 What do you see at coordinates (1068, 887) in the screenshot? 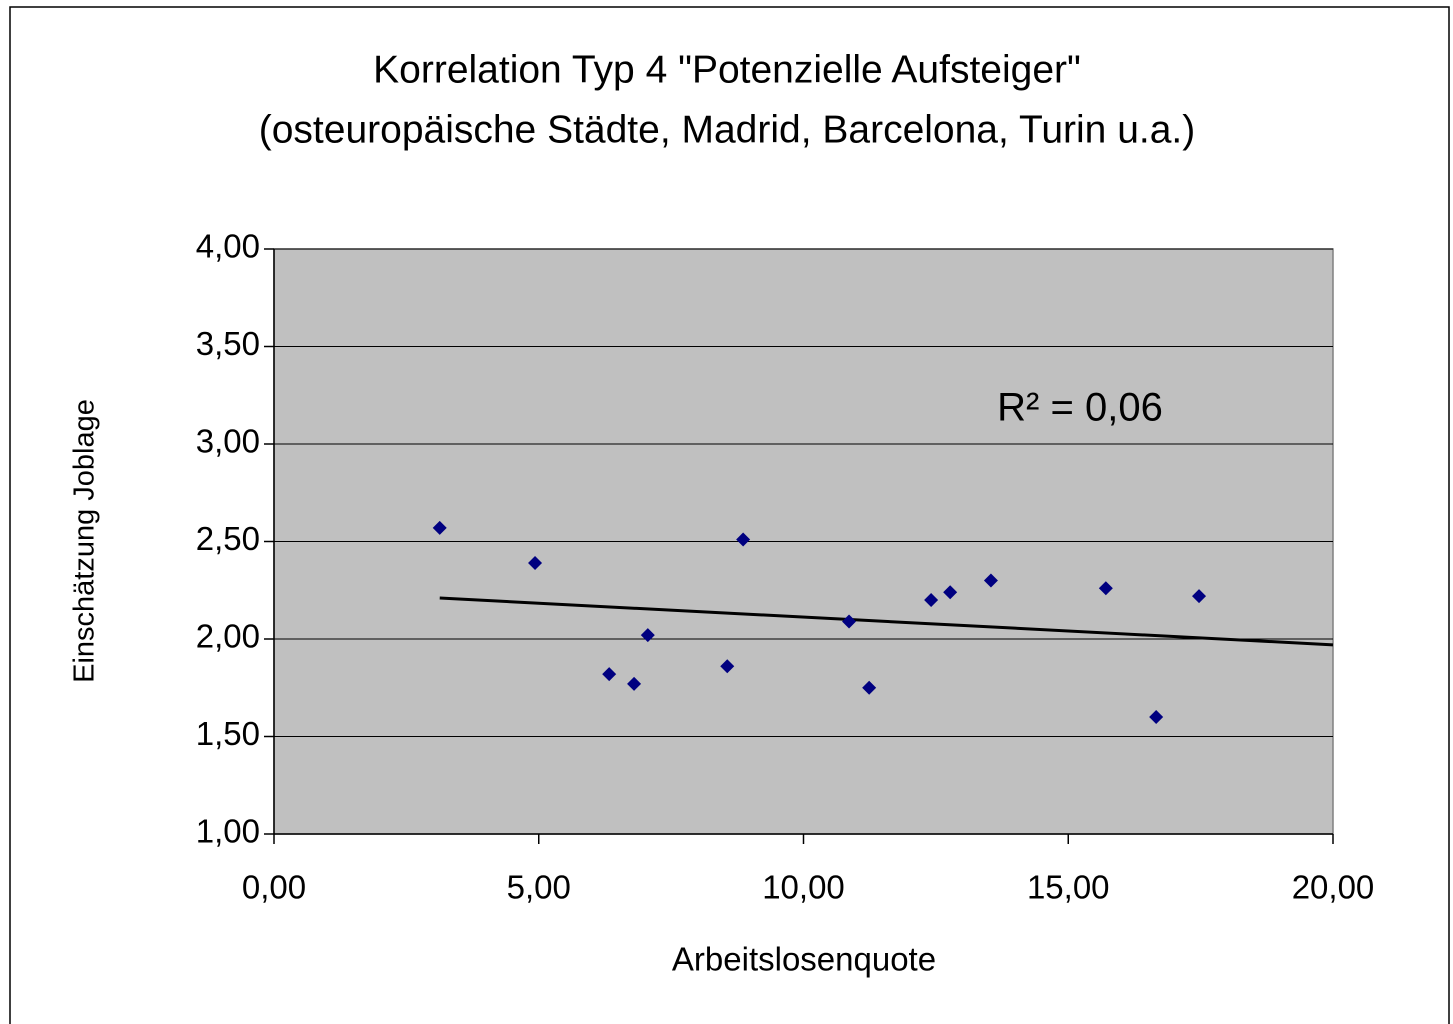
I see `x-tick-label: 15,00` at bounding box center [1068, 887].